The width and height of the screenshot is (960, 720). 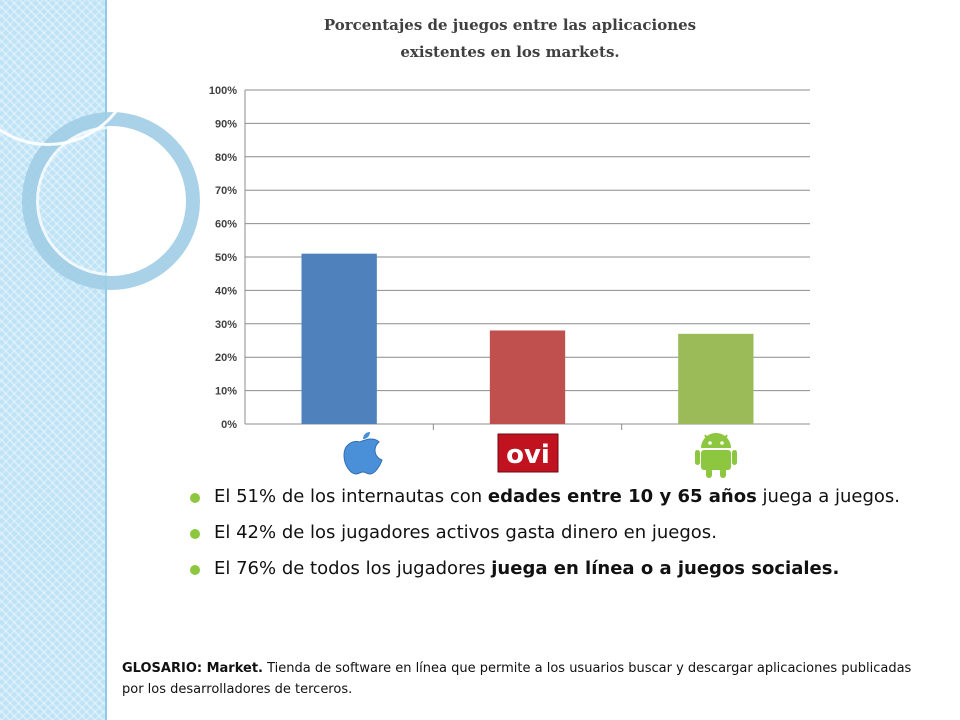 I want to click on ovi-logo-icon: ovi, so click(x=528, y=453).